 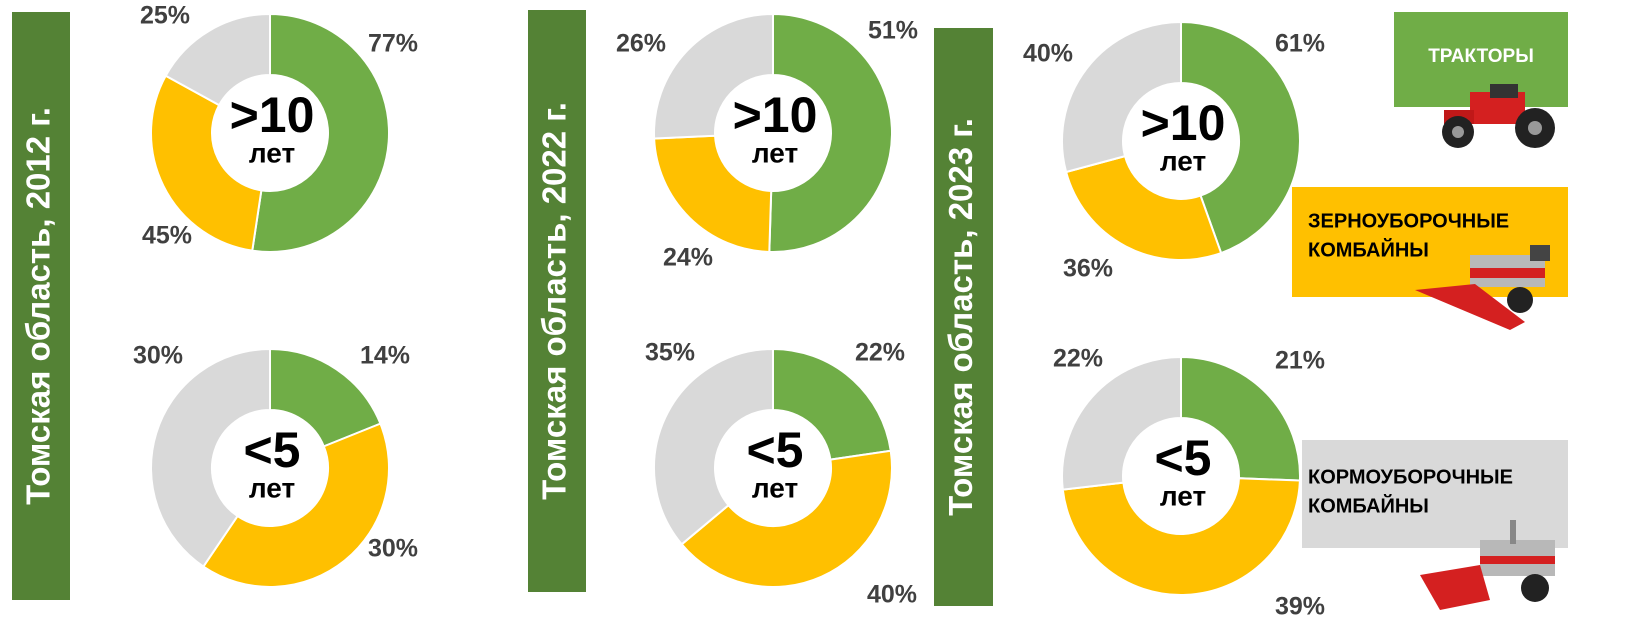 I want to click on legend-label: ТРАКТОРЫ, so click(x=1481, y=56).